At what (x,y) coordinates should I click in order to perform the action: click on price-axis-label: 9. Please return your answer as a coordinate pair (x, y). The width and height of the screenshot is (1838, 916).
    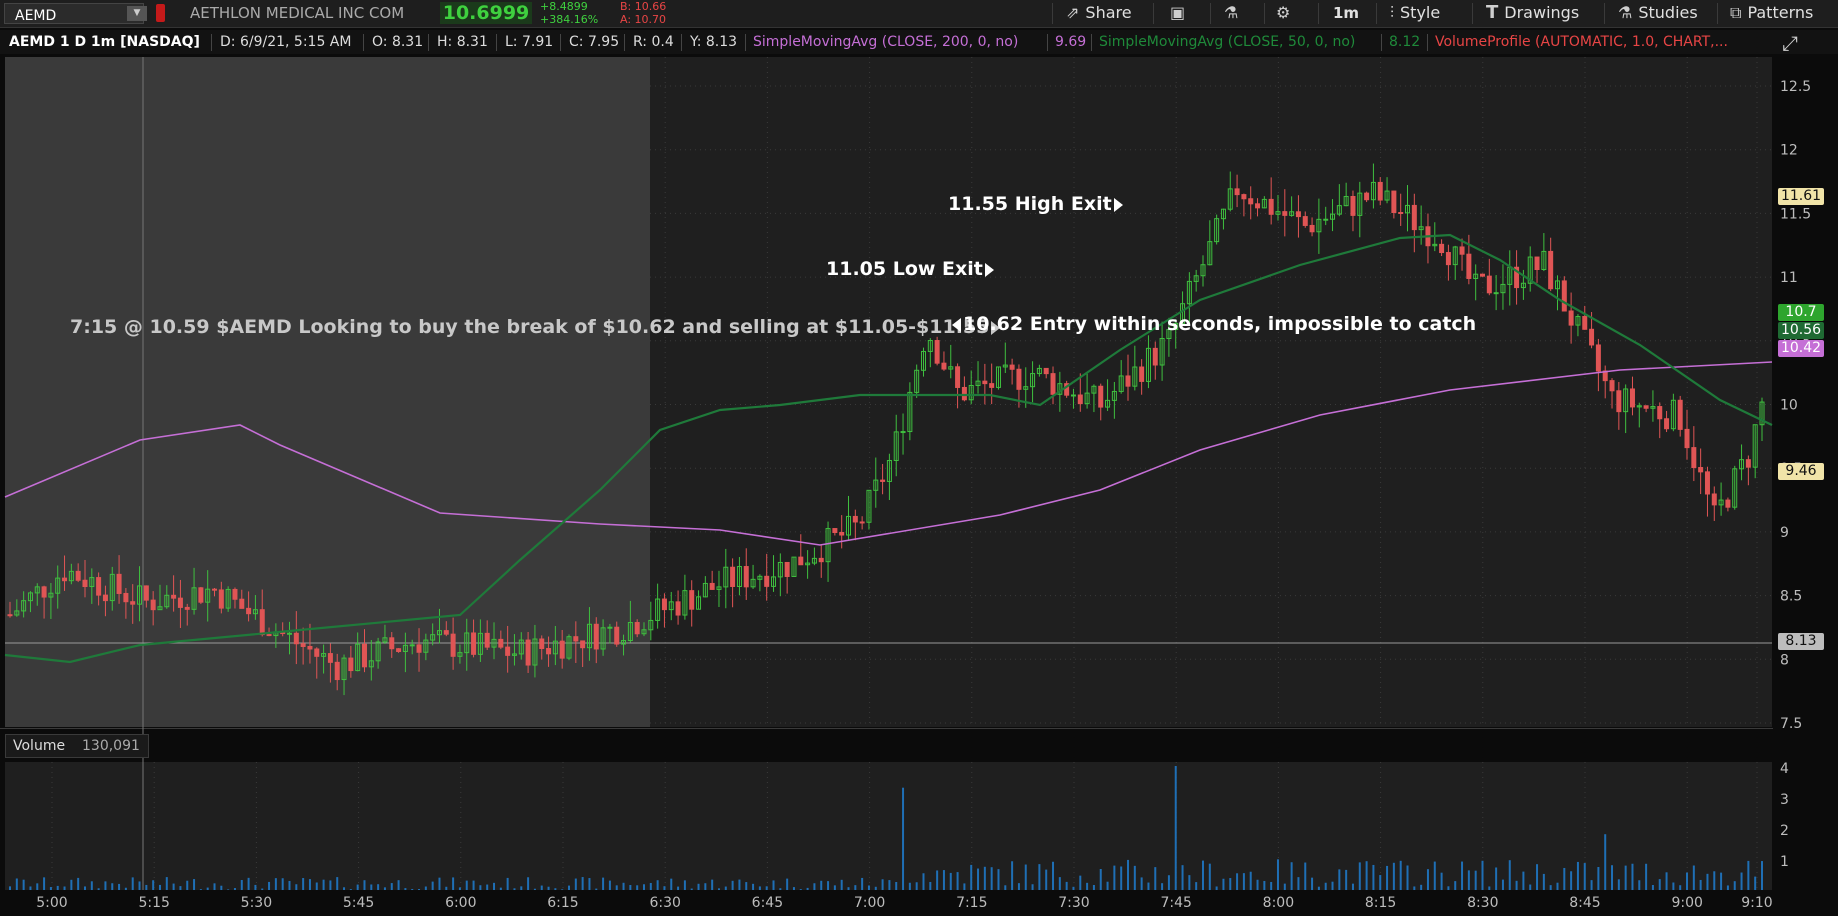
    Looking at the image, I should click on (1784, 533).